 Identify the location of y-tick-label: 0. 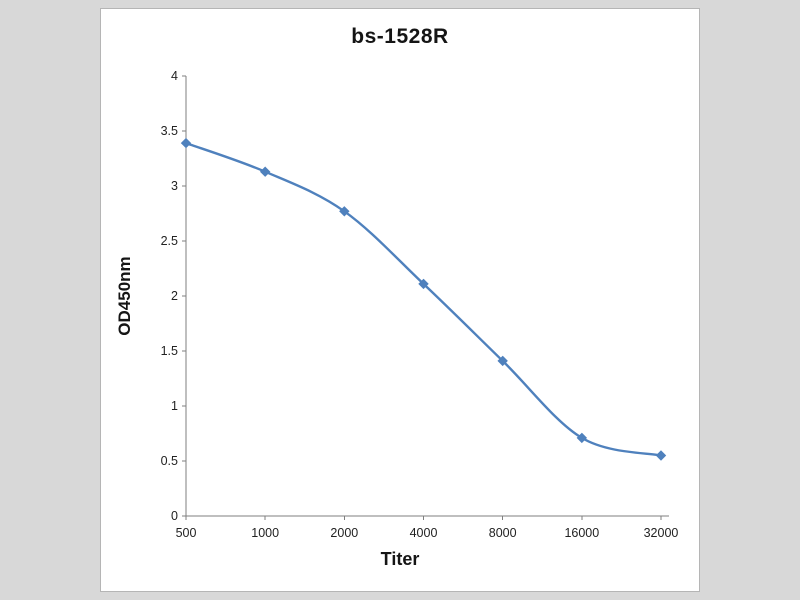
(174, 516).